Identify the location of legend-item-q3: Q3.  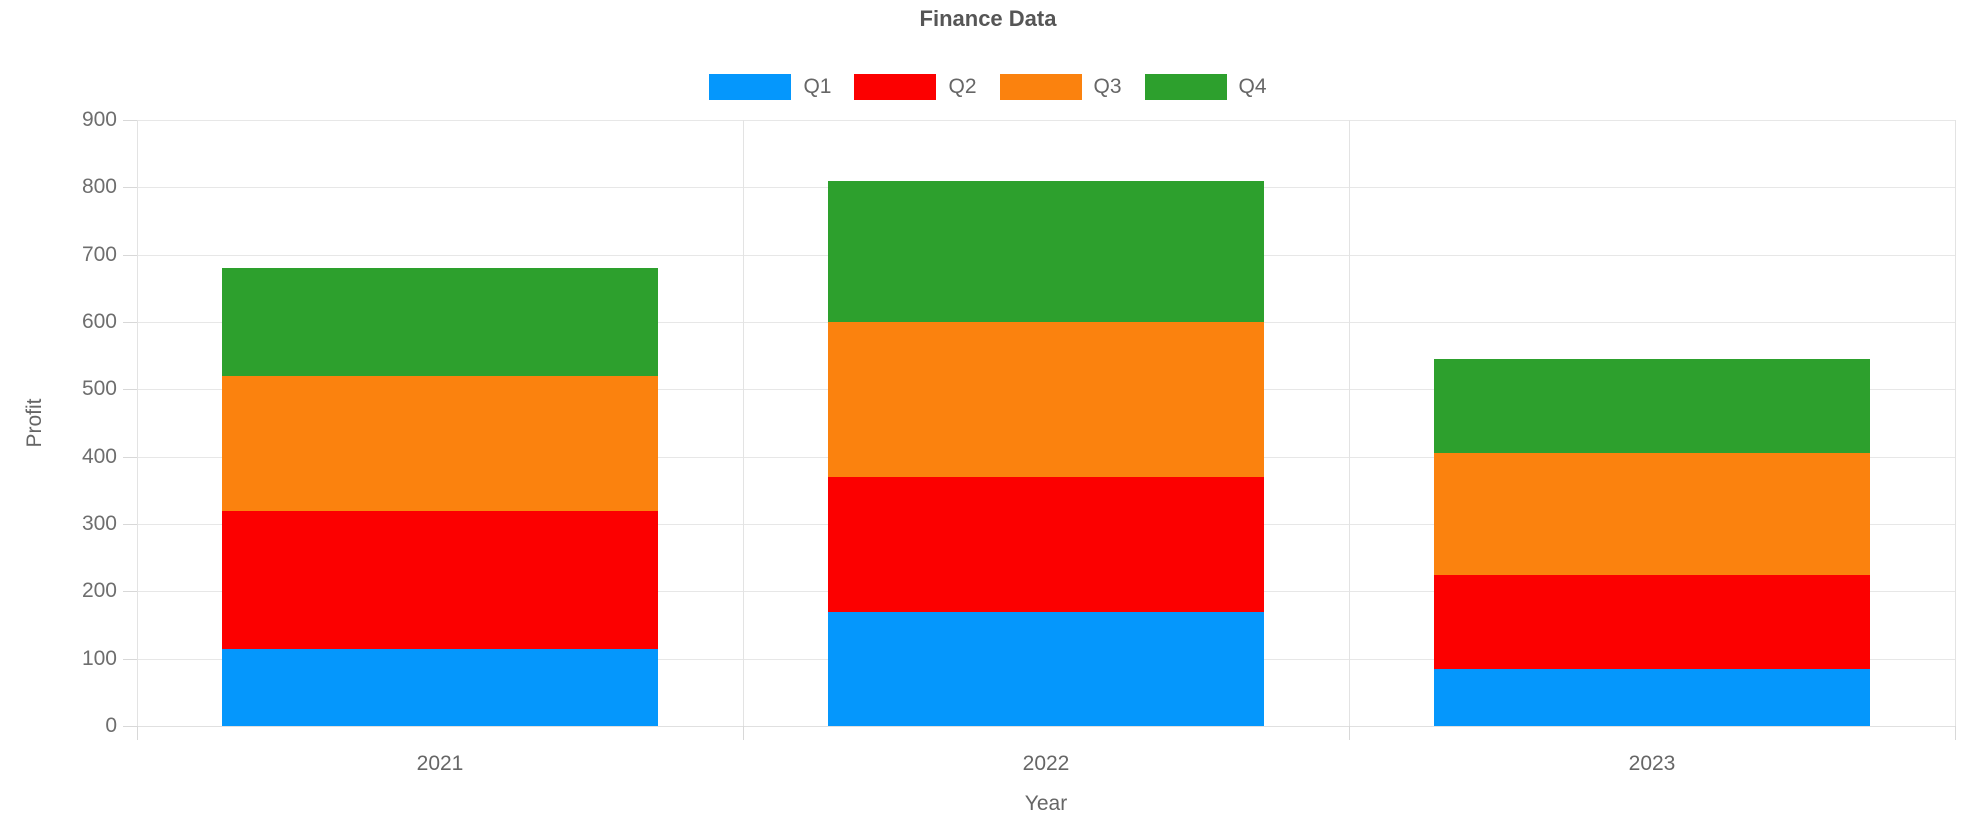
(1060, 87).